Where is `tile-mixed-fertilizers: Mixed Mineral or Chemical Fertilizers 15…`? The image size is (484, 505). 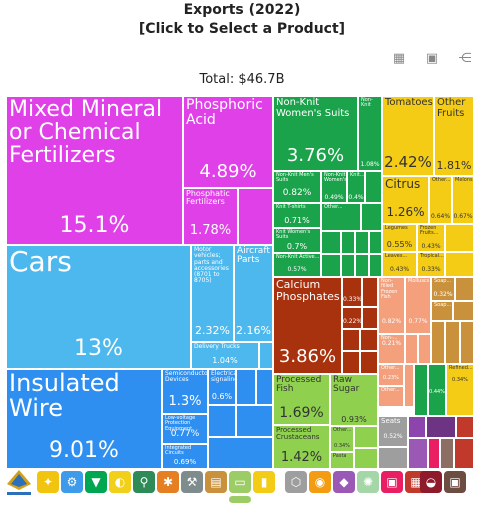 tile-mixed-fertilizers: Mixed Mineral or Chemical Fertilizers 15… is located at coordinates (94, 170).